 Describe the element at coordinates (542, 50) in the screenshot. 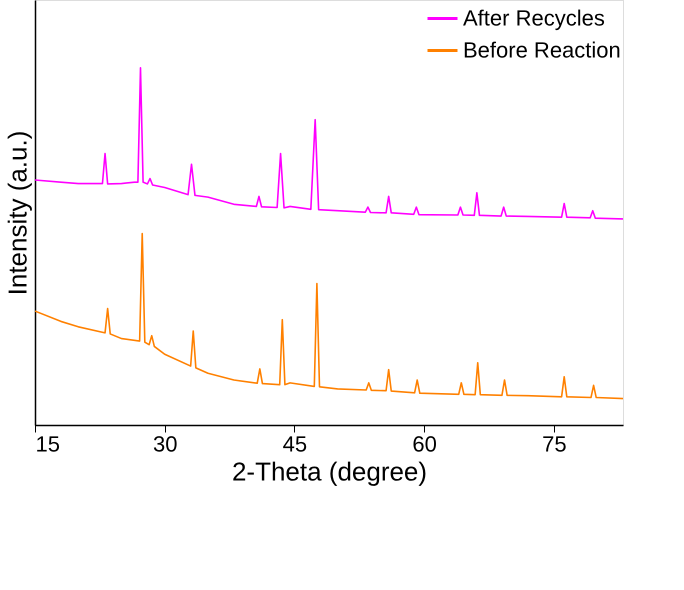

I see `legend-label: Before Reaction` at that location.